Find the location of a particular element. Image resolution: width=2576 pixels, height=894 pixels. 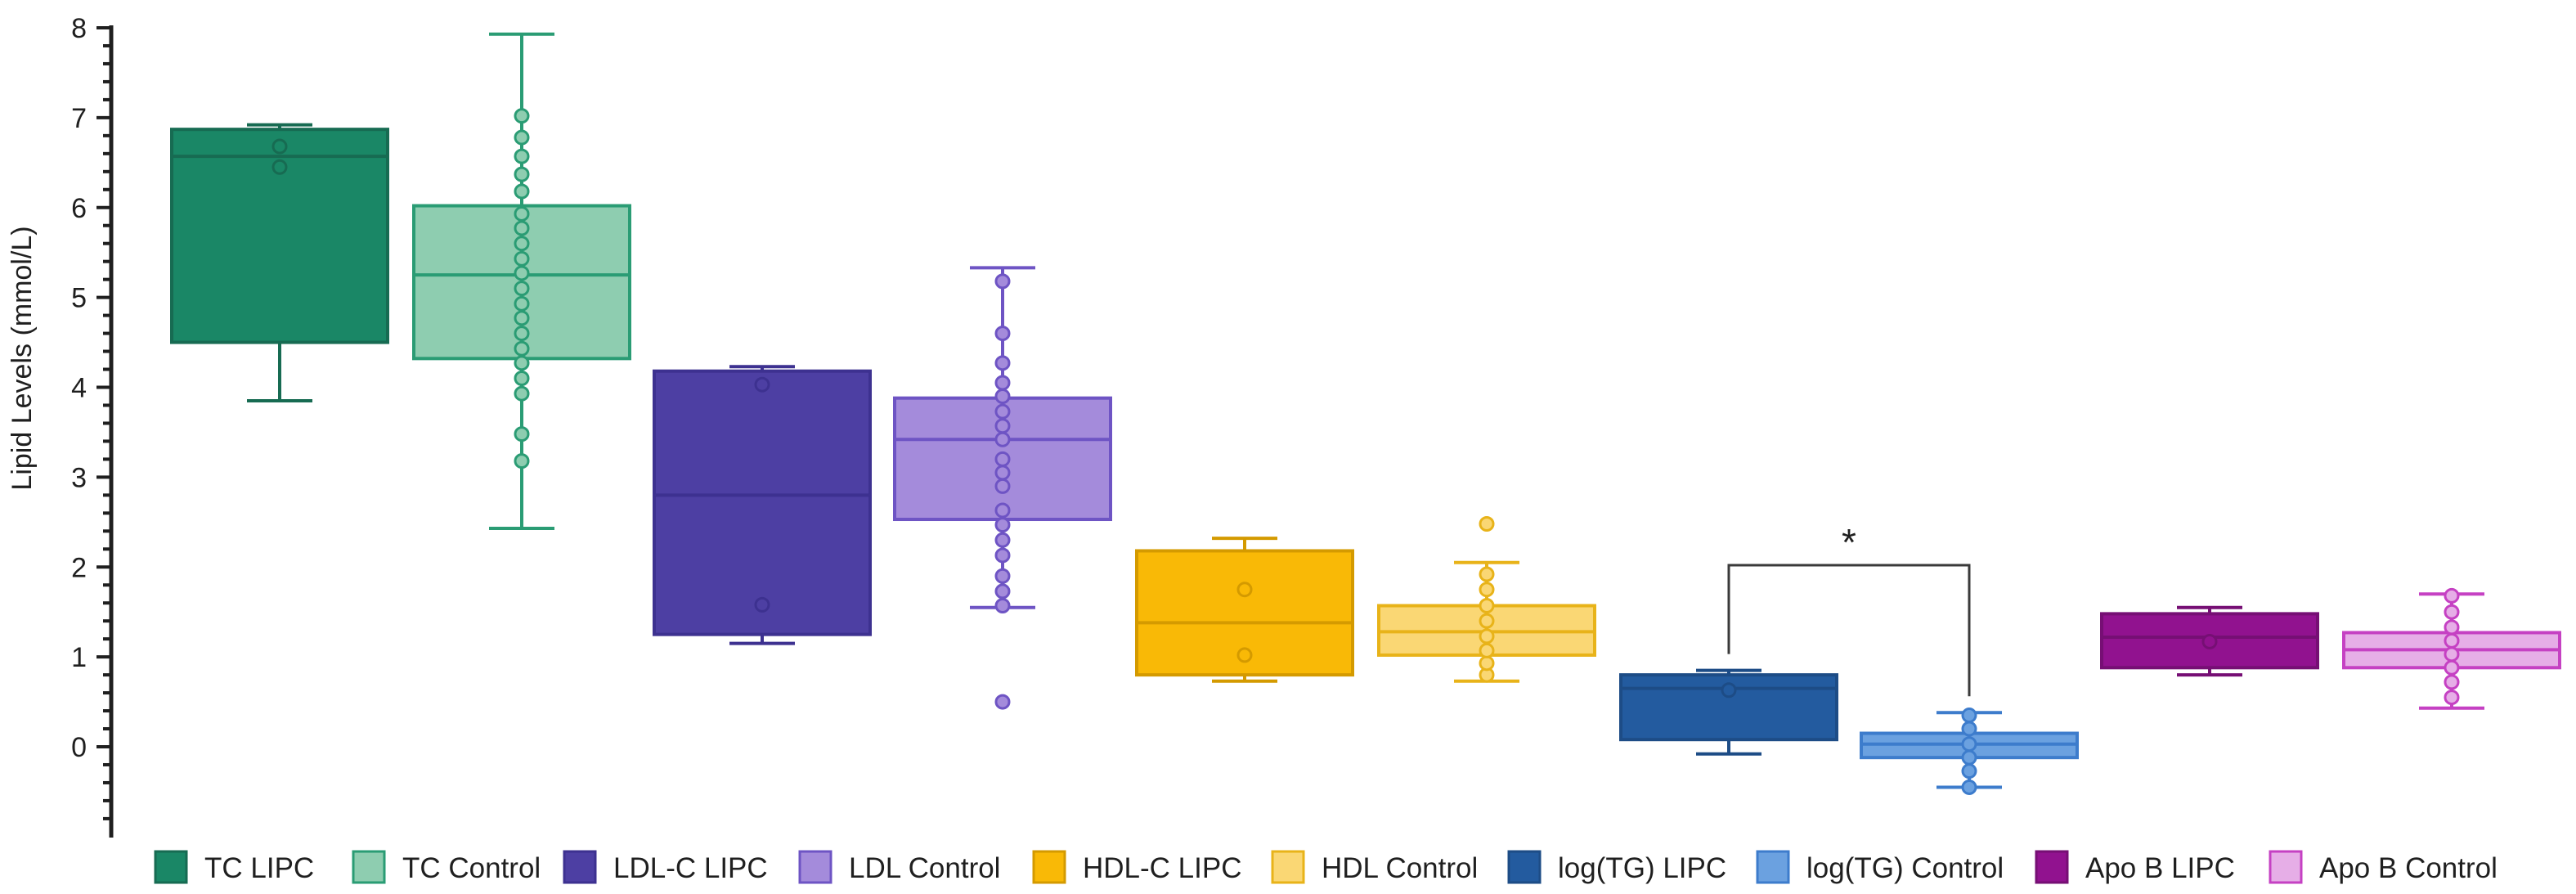

y-tick-label: 4 is located at coordinates (79, 388).